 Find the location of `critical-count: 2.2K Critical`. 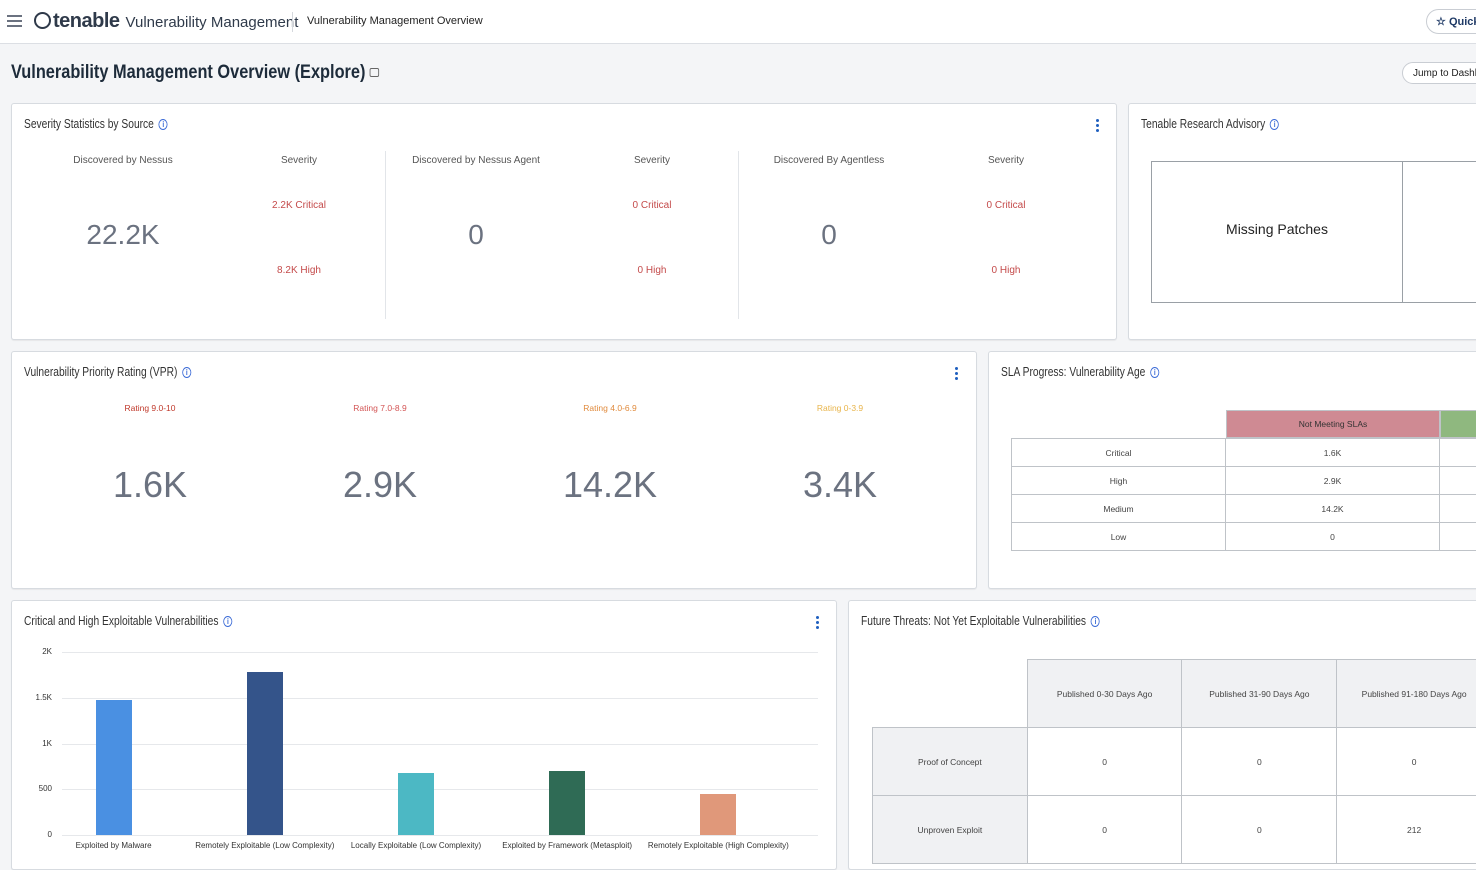

critical-count: 2.2K Critical is located at coordinates (299, 205).